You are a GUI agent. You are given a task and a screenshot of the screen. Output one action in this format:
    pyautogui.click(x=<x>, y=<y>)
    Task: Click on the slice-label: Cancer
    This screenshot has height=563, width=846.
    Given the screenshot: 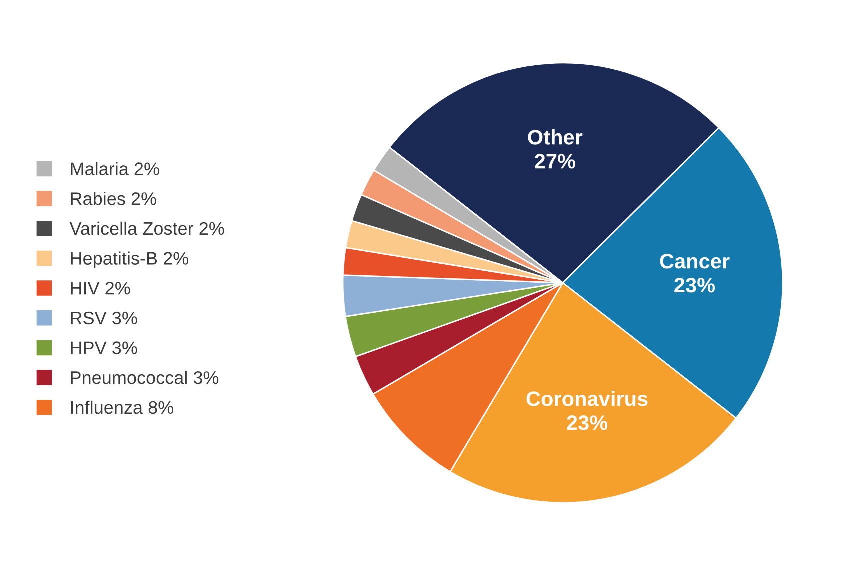 What is the action you would take?
    pyautogui.click(x=695, y=261)
    